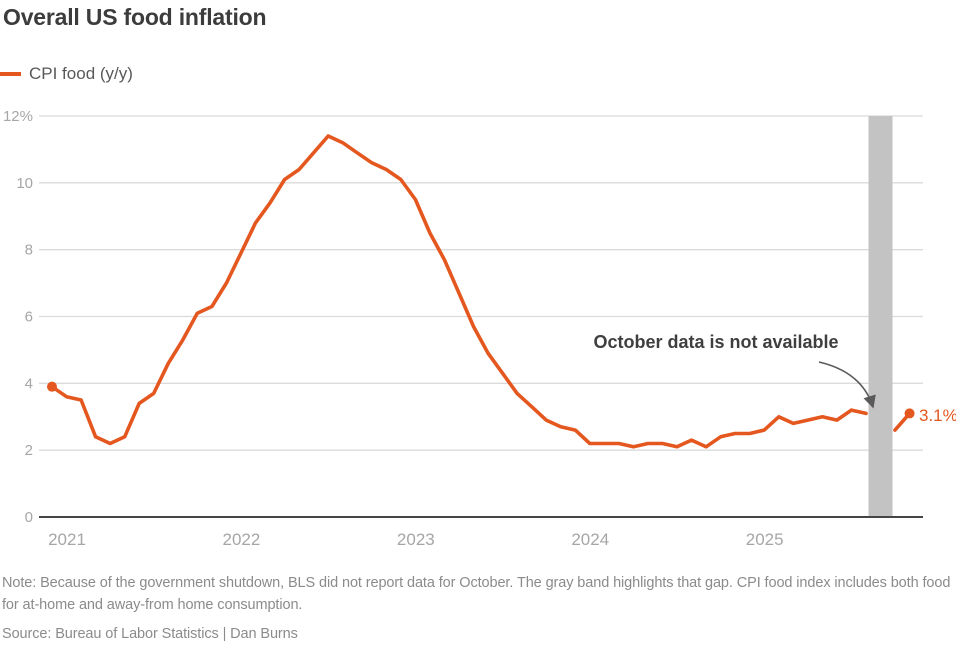  Describe the element at coordinates (81, 73) in the screenshot. I see `legend-label: CPI food (y/y)` at that location.